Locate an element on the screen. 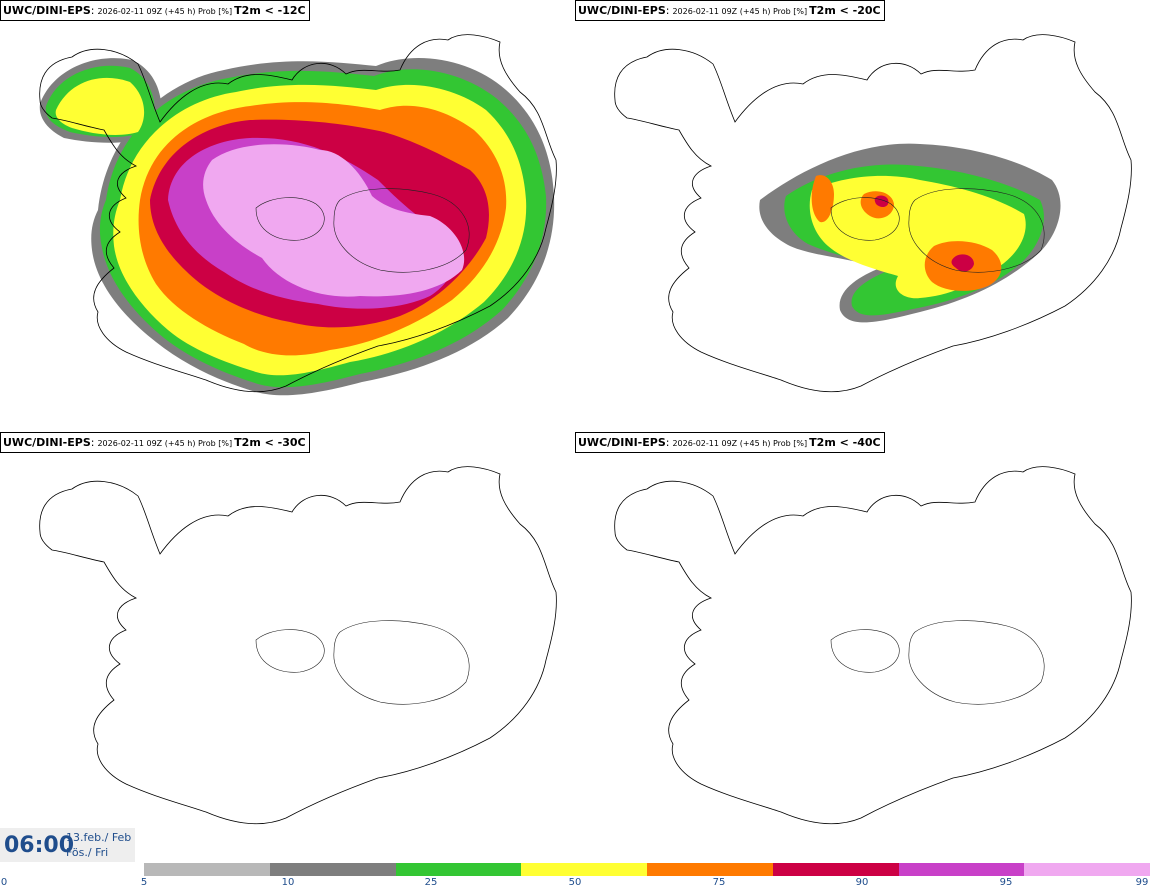 This screenshot has width=1150, height=891. legend-tick-label: 5 is located at coordinates (144, 882).